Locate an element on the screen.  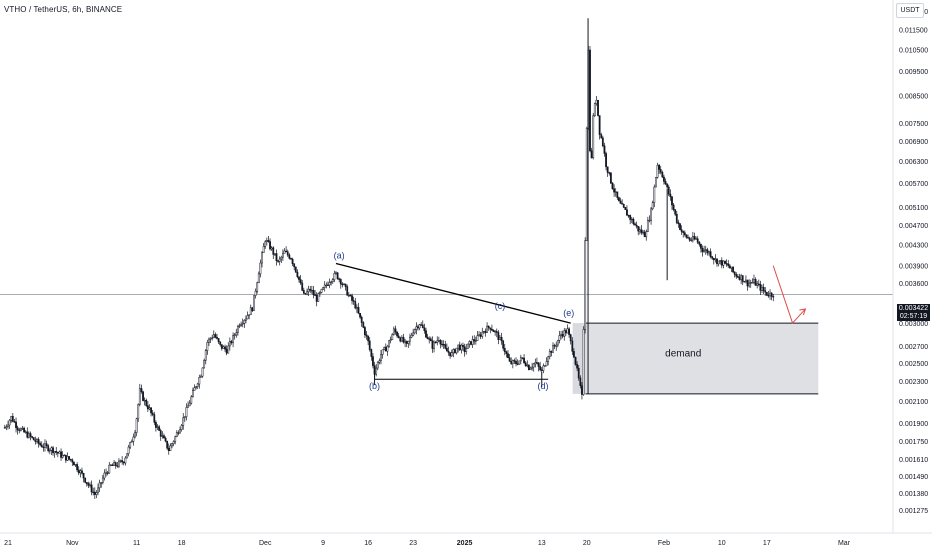
price-tick-label: 0.008500 is located at coordinates (913, 96).